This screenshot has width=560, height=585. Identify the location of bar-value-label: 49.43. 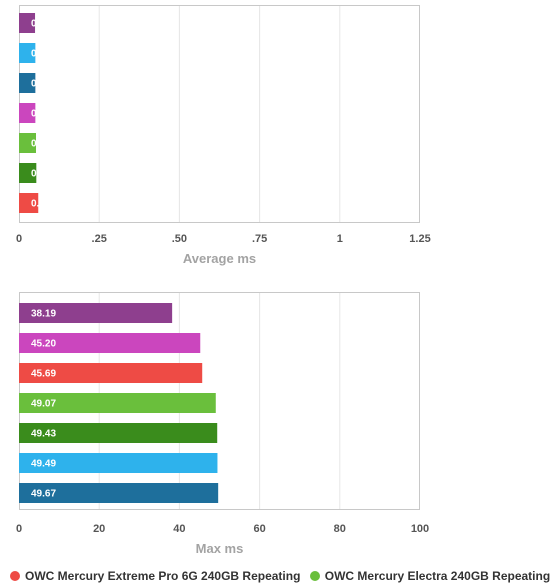
(43, 434).